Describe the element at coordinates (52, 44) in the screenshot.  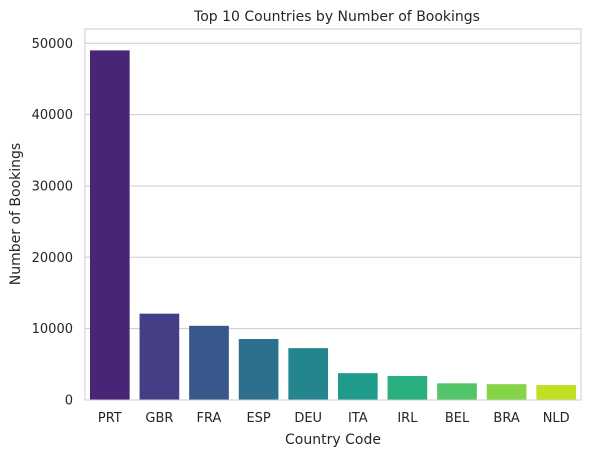
I see `y-tick-label: 50000` at that location.